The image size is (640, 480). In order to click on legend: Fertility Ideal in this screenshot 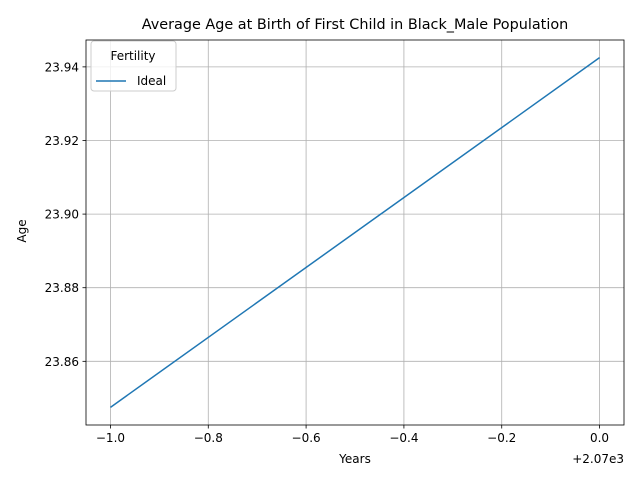, I will do `click(133, 66)`.